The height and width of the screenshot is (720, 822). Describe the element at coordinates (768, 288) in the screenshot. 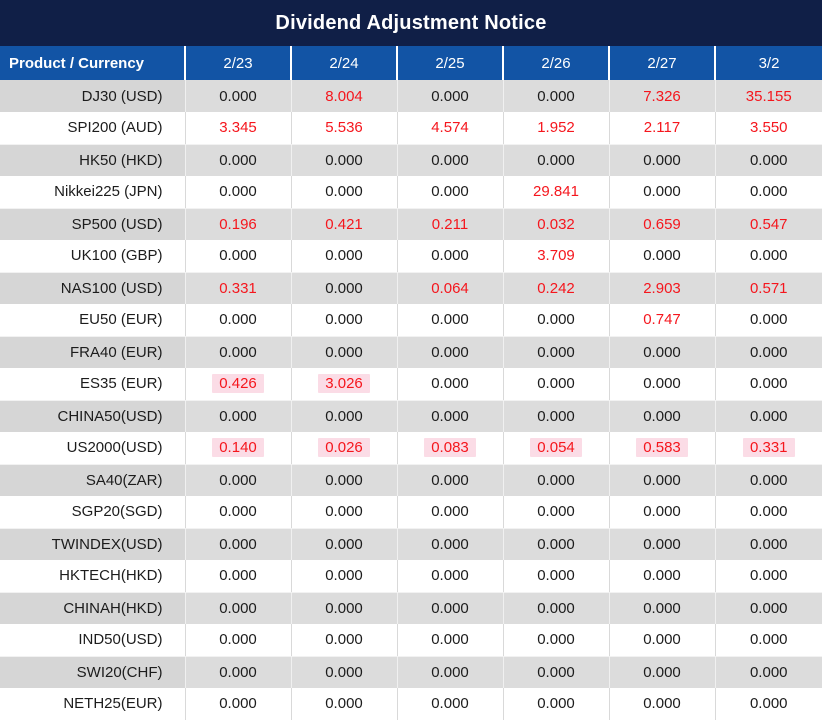

I see `value-cell: 0.571` at that location.